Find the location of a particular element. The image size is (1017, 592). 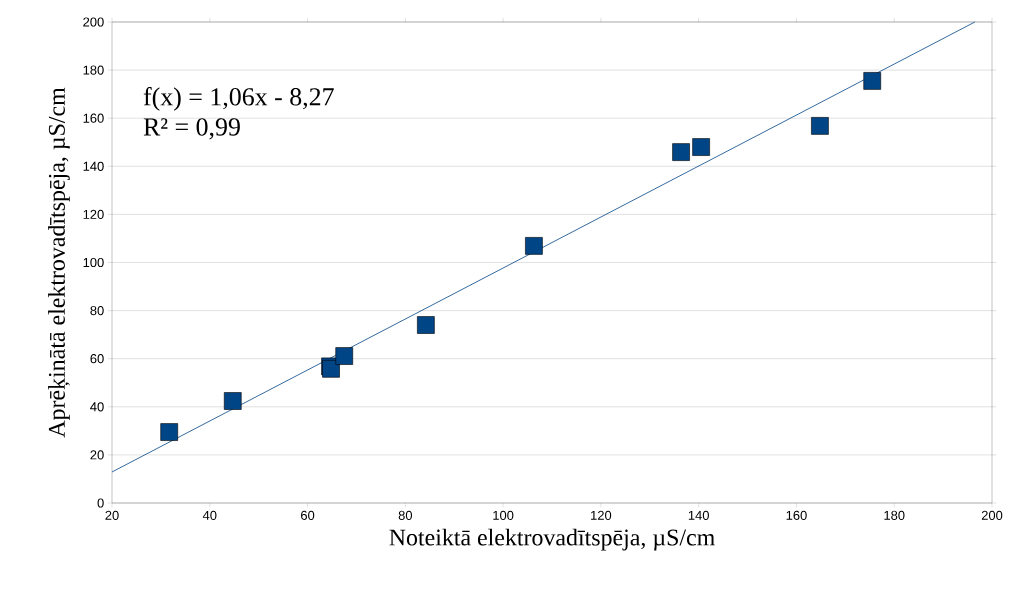

x-axis-title: Noteiktā elektrovadītspēja, µS/cm is located at coordinates (552, 539).